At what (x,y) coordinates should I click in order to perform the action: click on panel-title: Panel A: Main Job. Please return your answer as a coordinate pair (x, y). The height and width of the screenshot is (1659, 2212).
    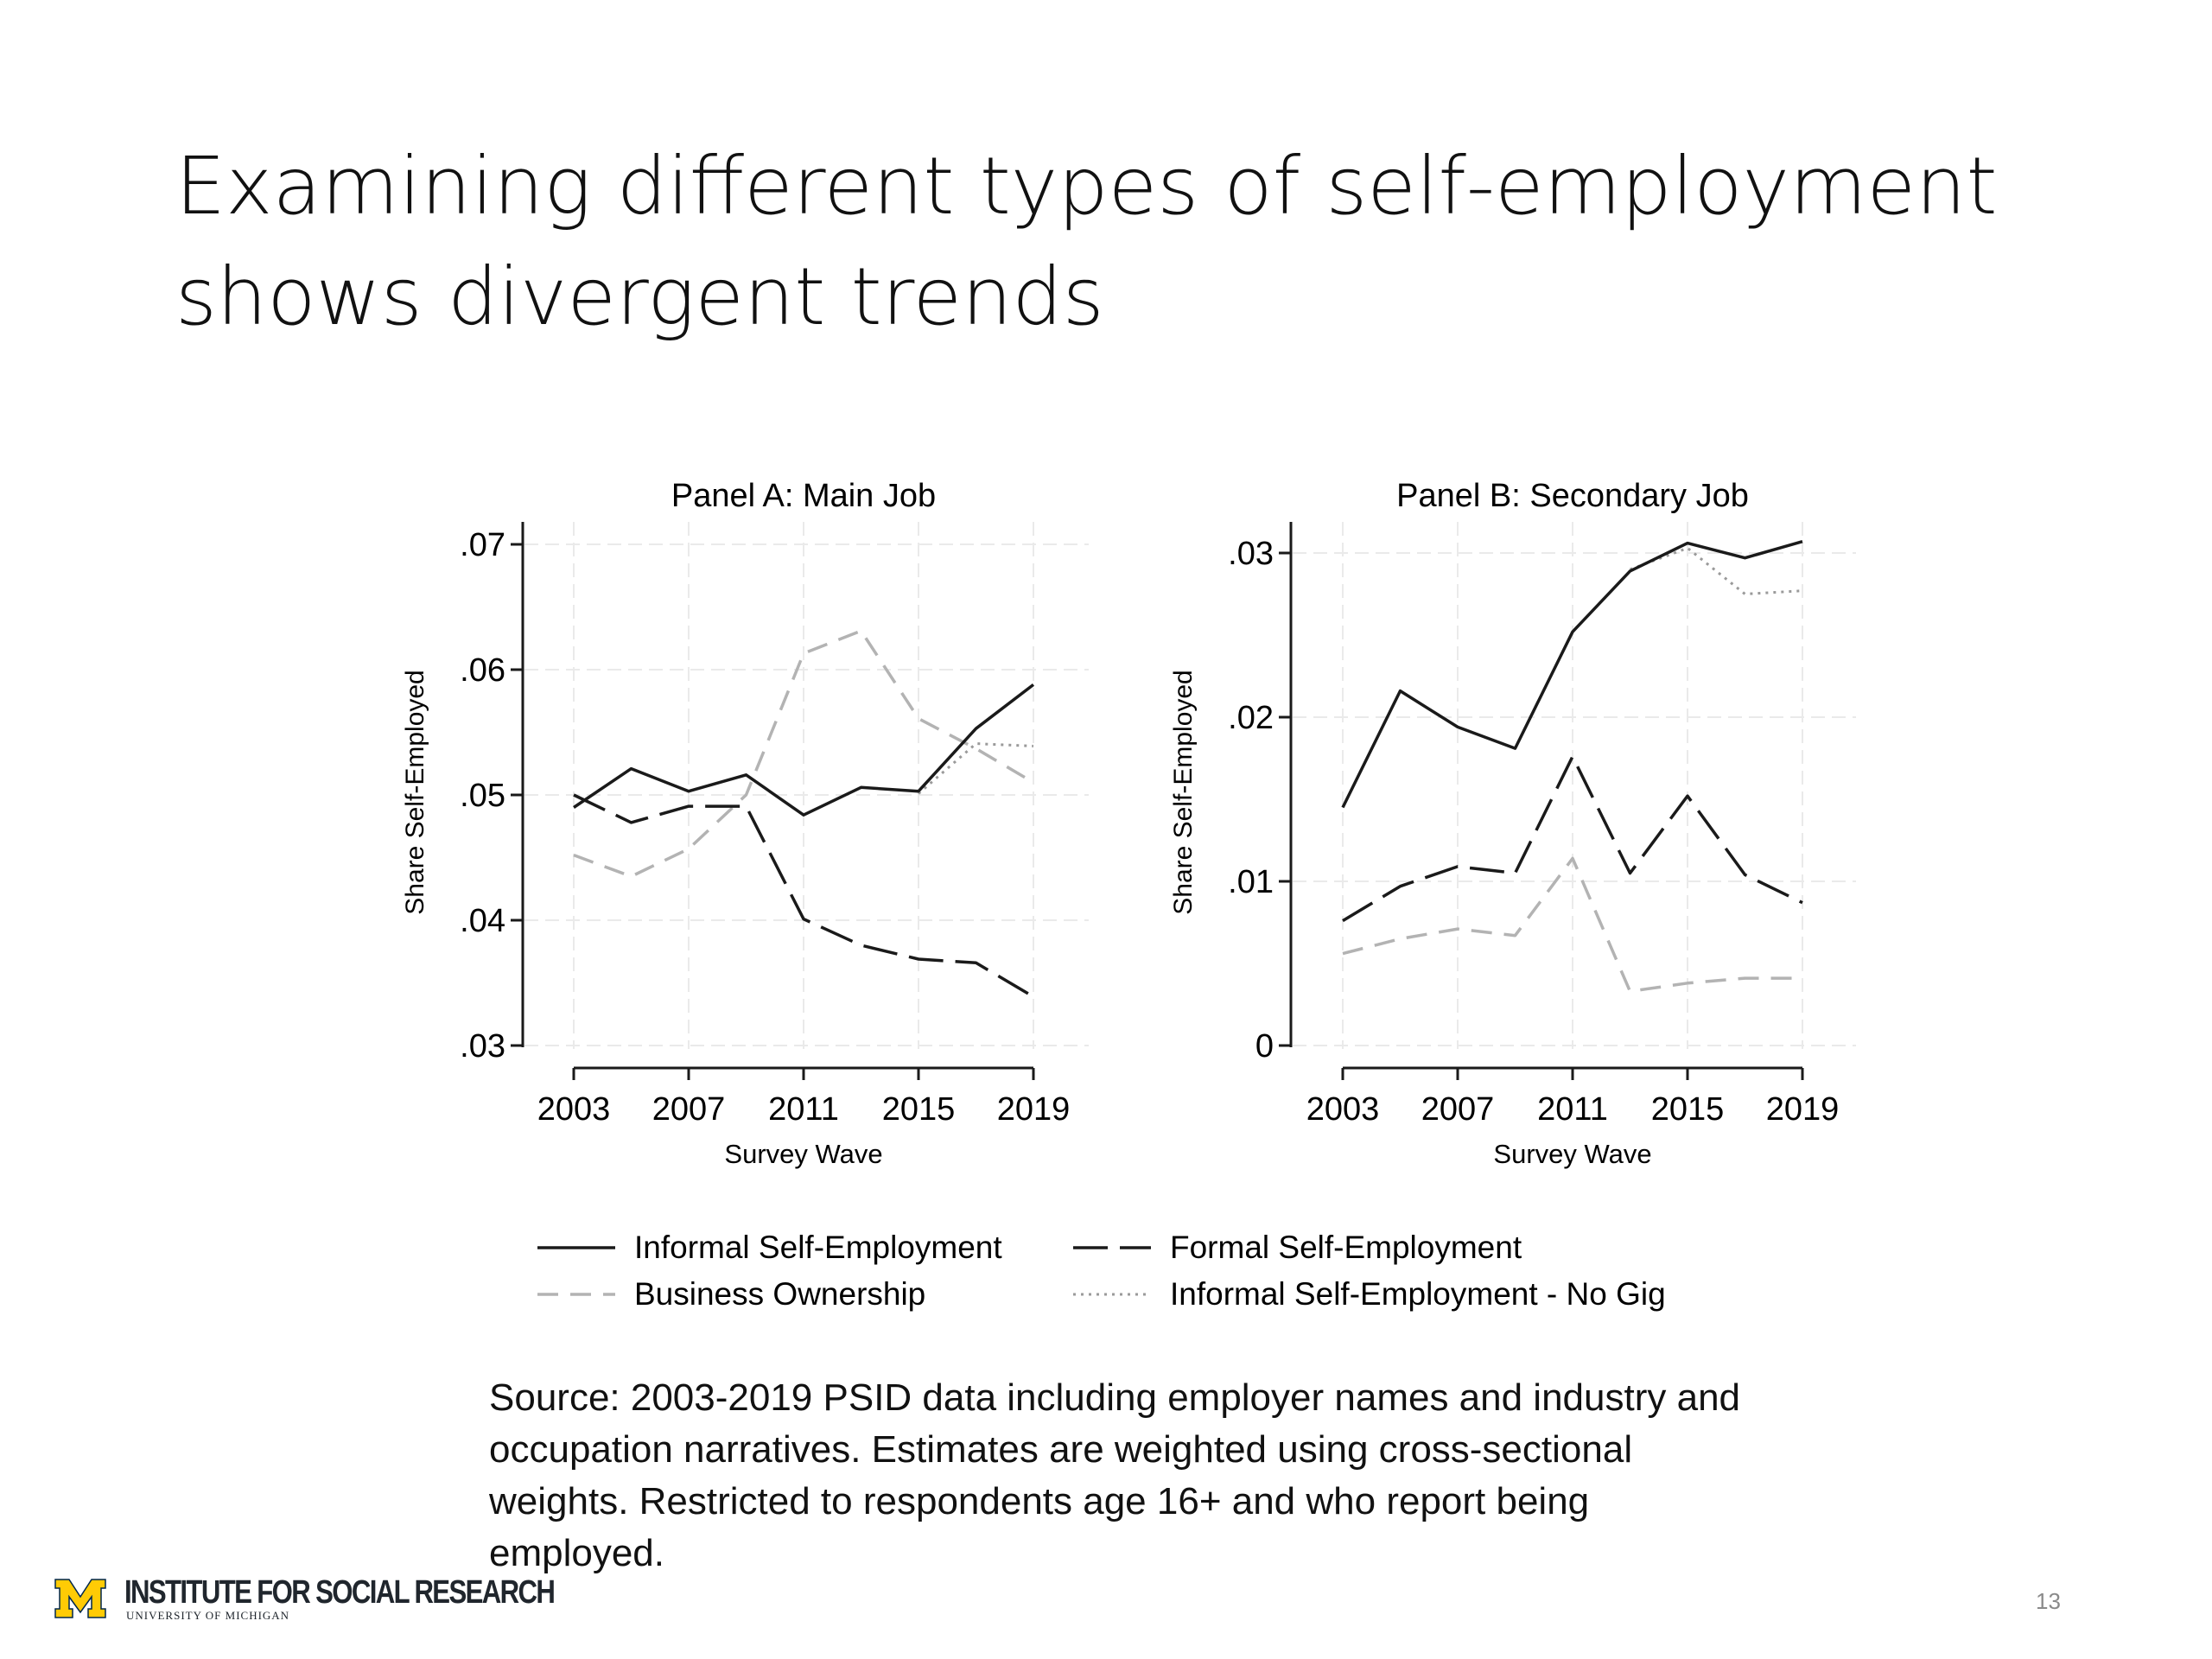
    Looking at the image, I should click on (803, 496).